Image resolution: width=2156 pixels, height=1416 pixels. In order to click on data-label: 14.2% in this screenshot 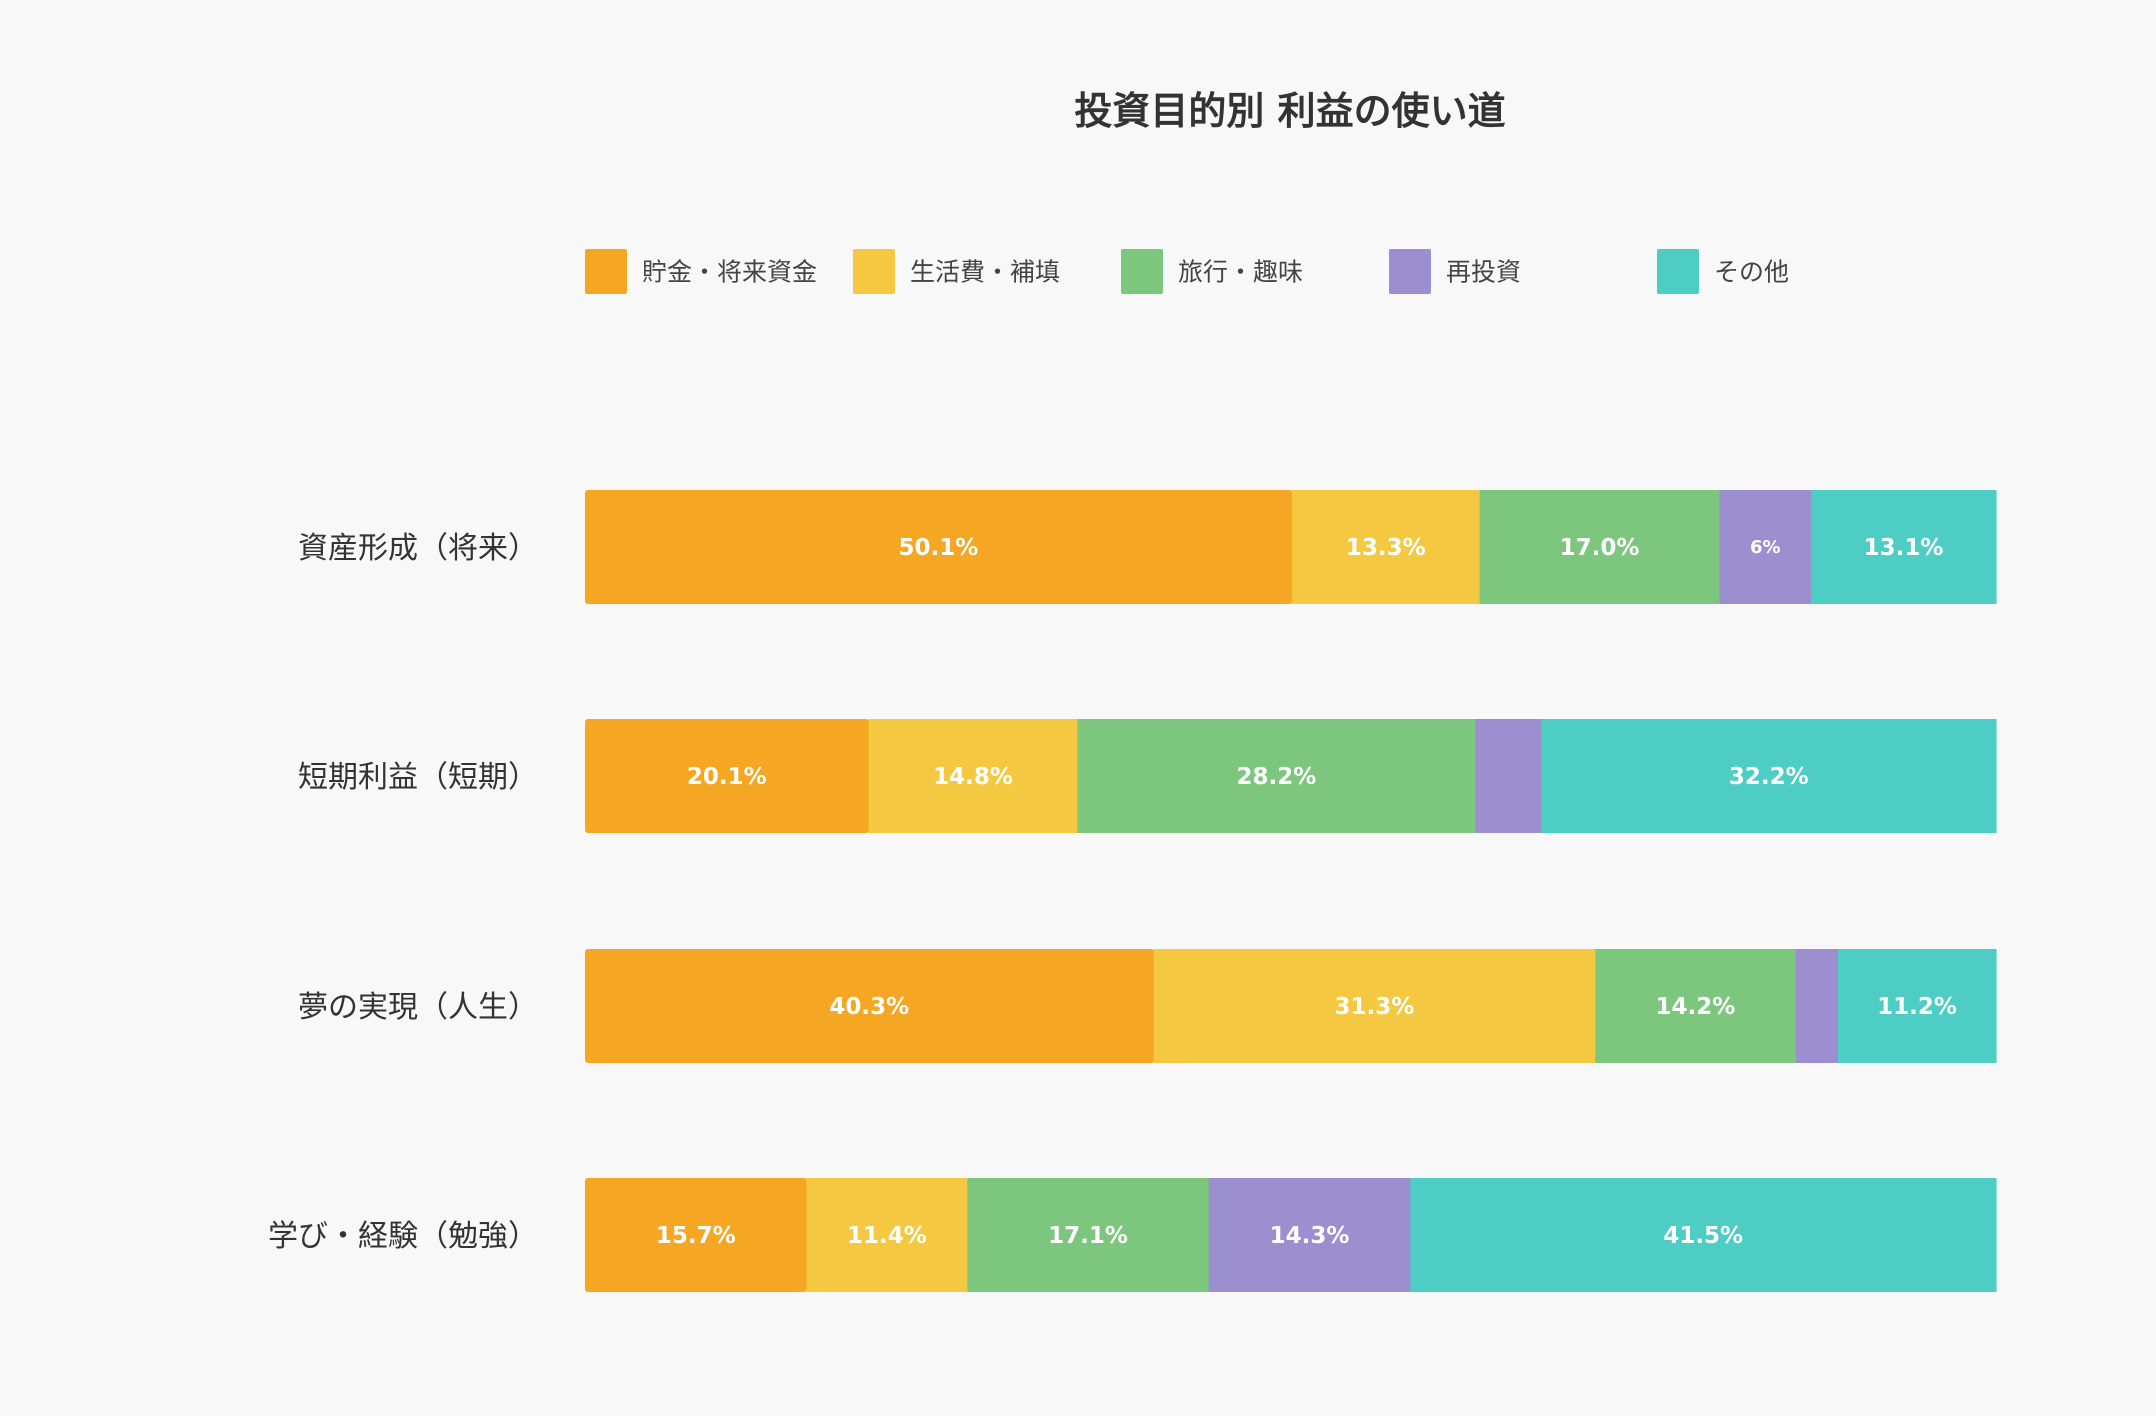, I will do `click(1696, 1007)`.